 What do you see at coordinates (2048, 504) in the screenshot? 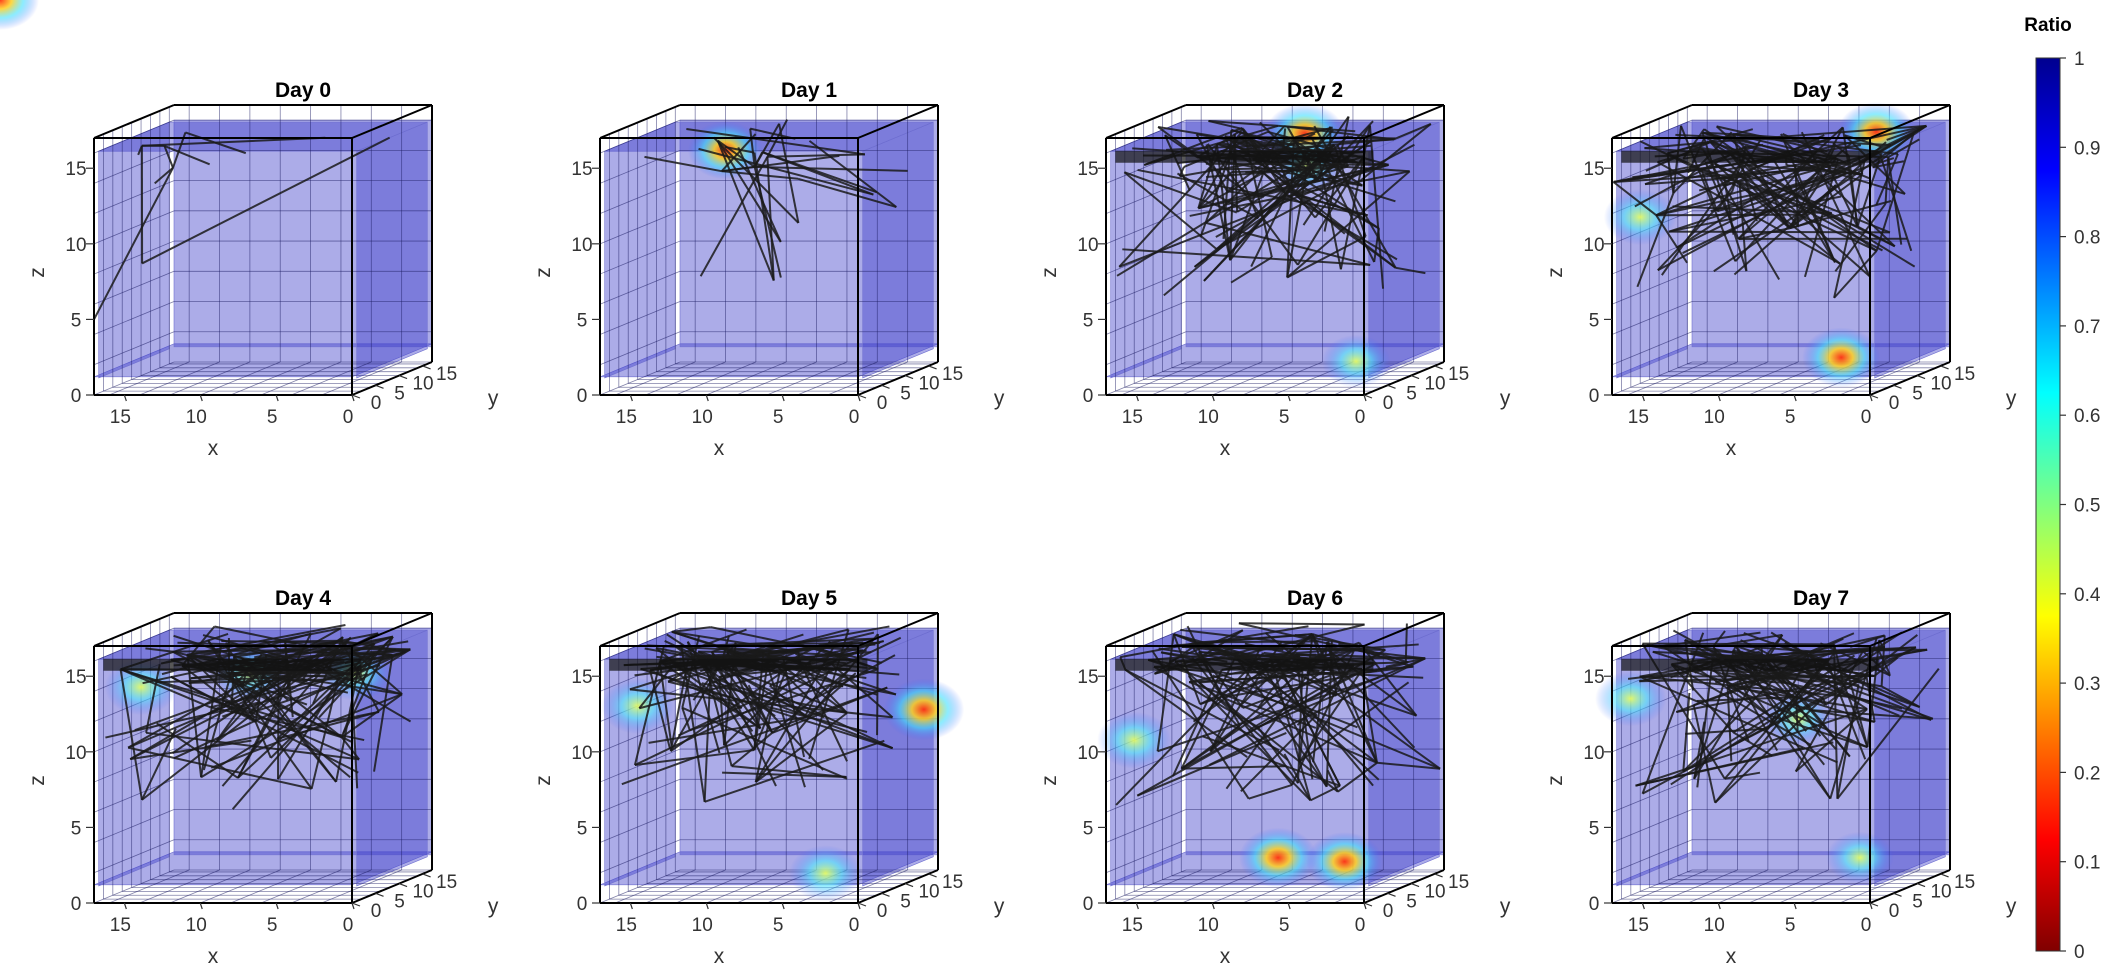
I see `colorbar-gradient` at bounding box center [2048, 504].